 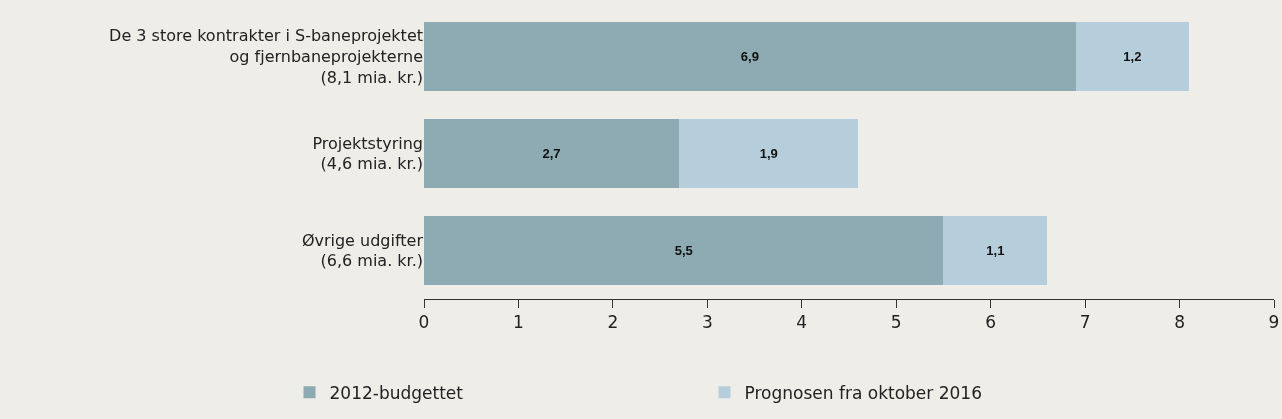 I want to click on x-tick-label: 2, so click(x=613, y=322).